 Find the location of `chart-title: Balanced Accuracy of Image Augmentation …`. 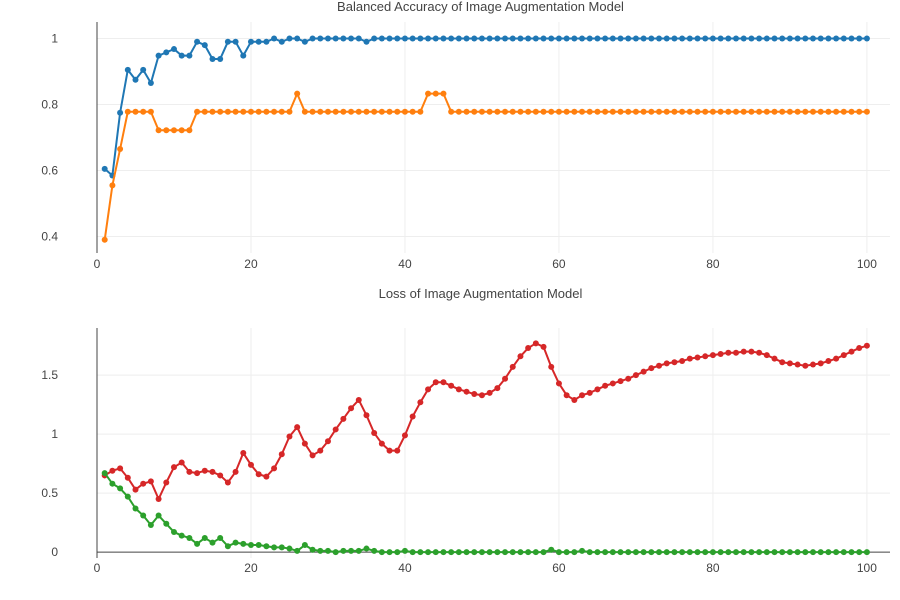

chart-title: Balanced Accuracy of Image Augmentation … is located at coordinates (480, 7).